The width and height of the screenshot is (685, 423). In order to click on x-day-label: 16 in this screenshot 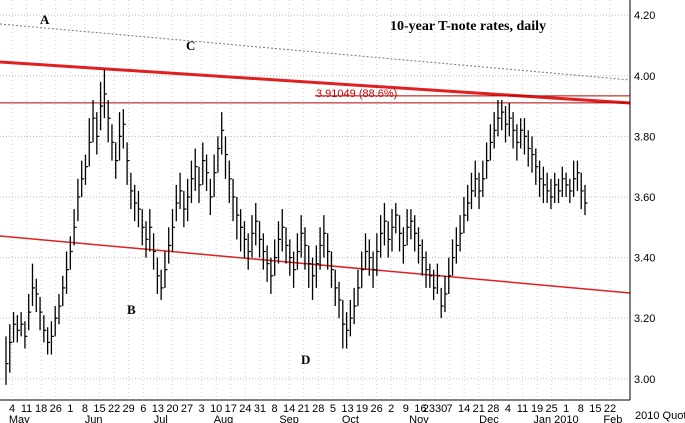, I will do `click(420, 409)`.